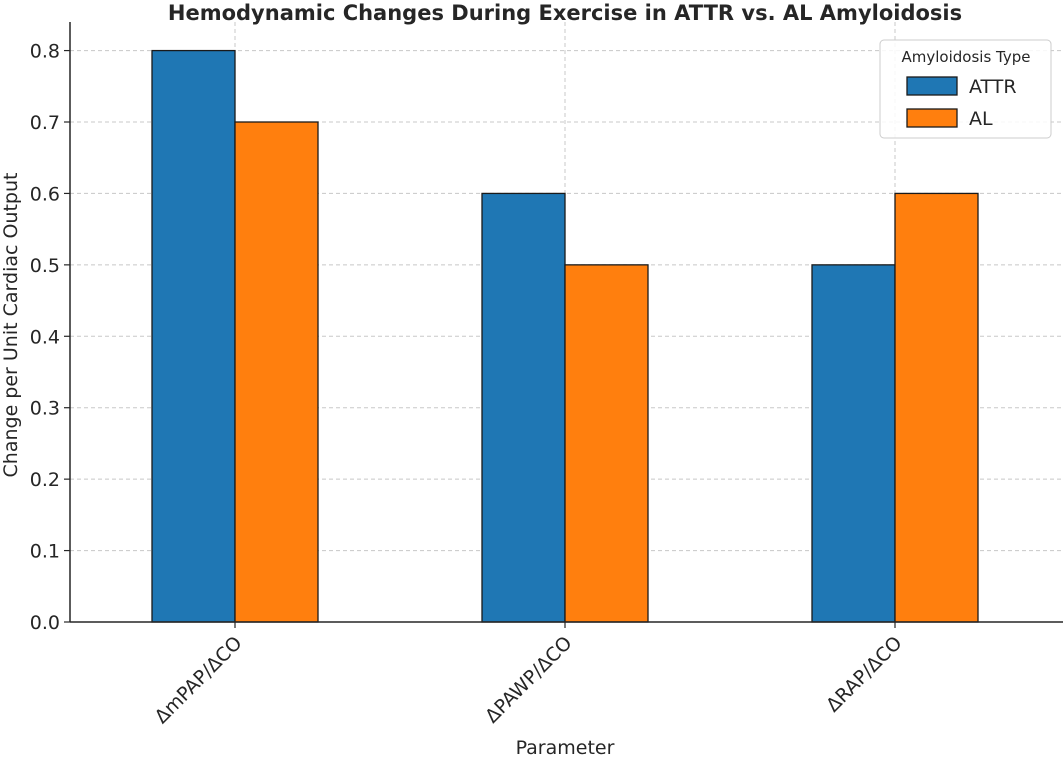 The image size is (1063, 757). I want to click on y-ticks: 0.0 0.1 0.2 0.3 0.4 0.5 0.6 0.7 0.8, so click(50, 337).